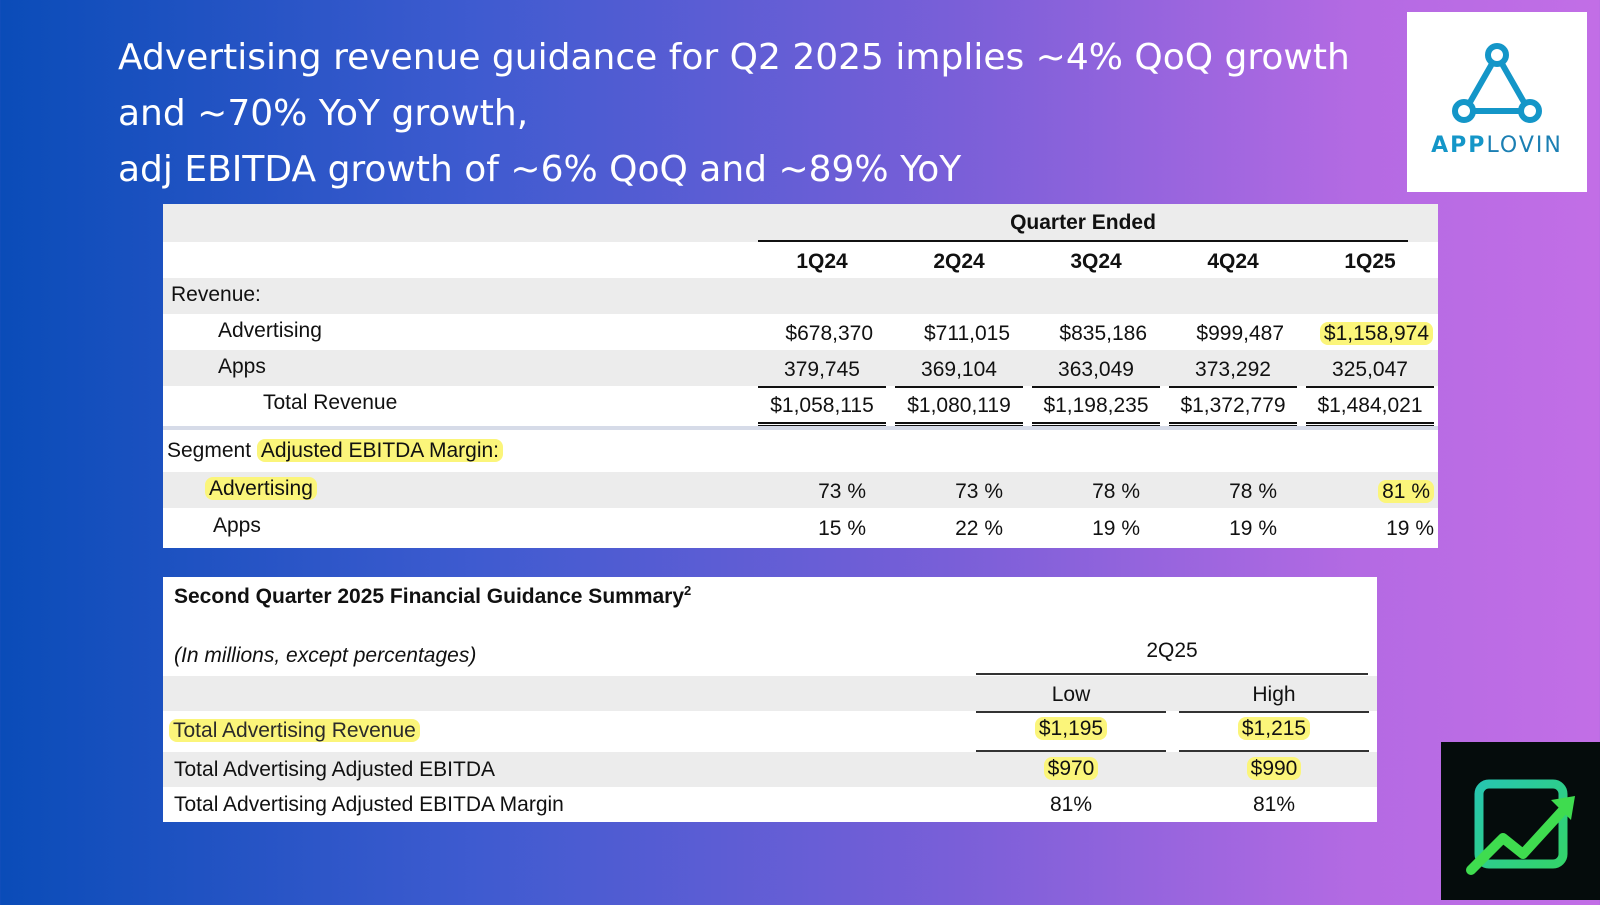 Image resolution: width=1600 pixels, height=905 pixels. What do you see at coordinates (800, 296) in the screenshot?
I see `revenue-label-row: Revenue:` at bounding box center [800, 296].